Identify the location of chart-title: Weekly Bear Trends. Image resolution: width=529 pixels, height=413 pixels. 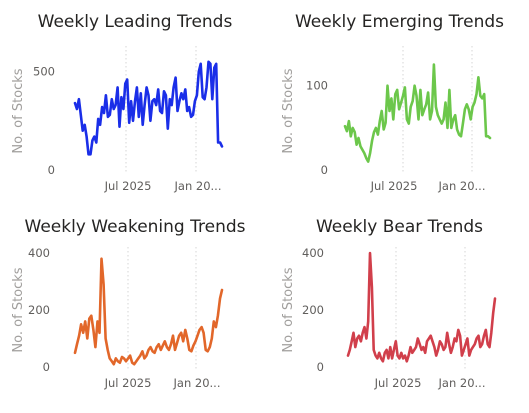
(399, 227).